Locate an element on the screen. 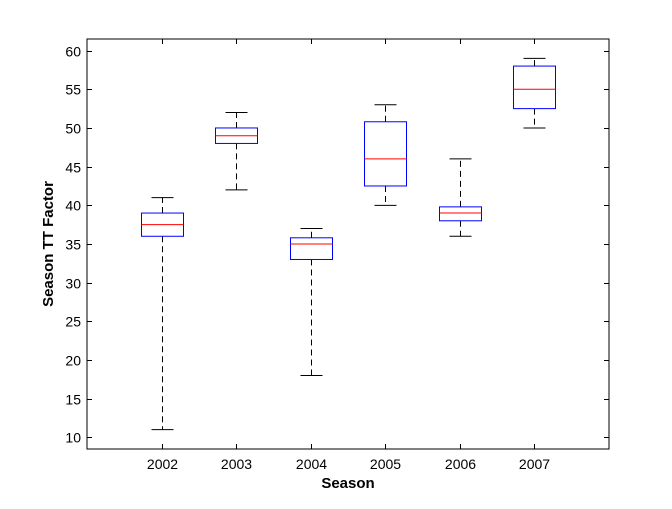  x-tick-label: 2006 is located at coordinates (460, 464).